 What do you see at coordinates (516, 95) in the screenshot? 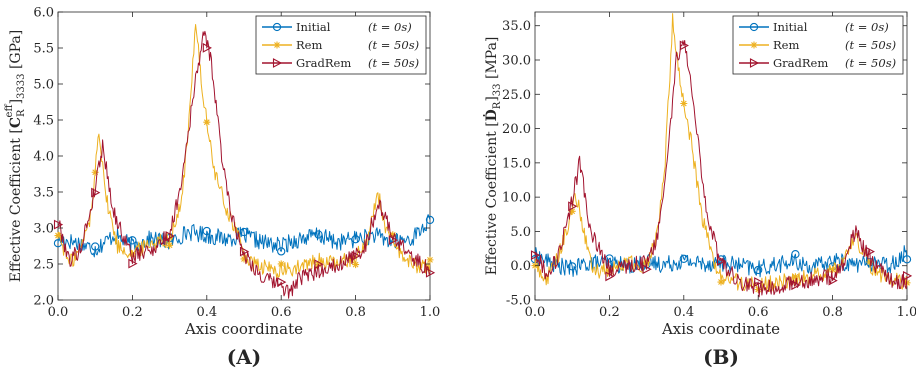
I see `y-tick-label: 25.0` at bounding box center [516, 95].